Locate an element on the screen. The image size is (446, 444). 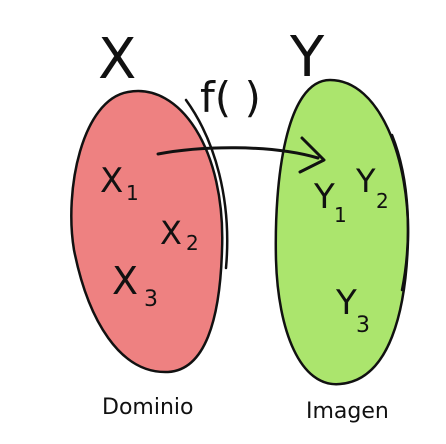
domain-element: X 1 is located at coordinates (119, 183).